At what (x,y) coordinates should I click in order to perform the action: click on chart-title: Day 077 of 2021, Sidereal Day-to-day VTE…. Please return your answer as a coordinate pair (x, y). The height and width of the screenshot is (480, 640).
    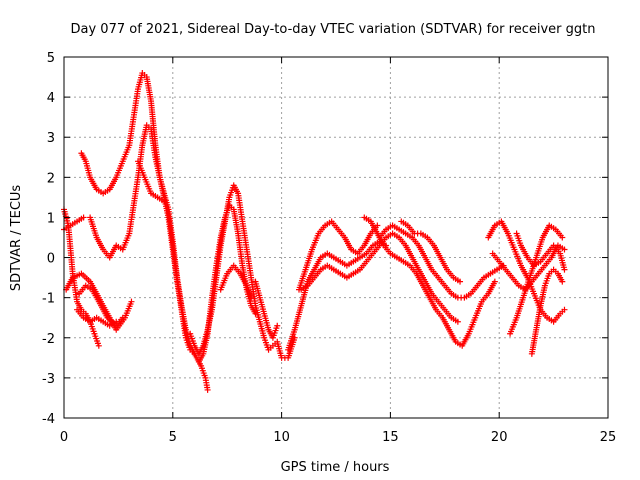
    Looking at the image, I should click on (333, 29).